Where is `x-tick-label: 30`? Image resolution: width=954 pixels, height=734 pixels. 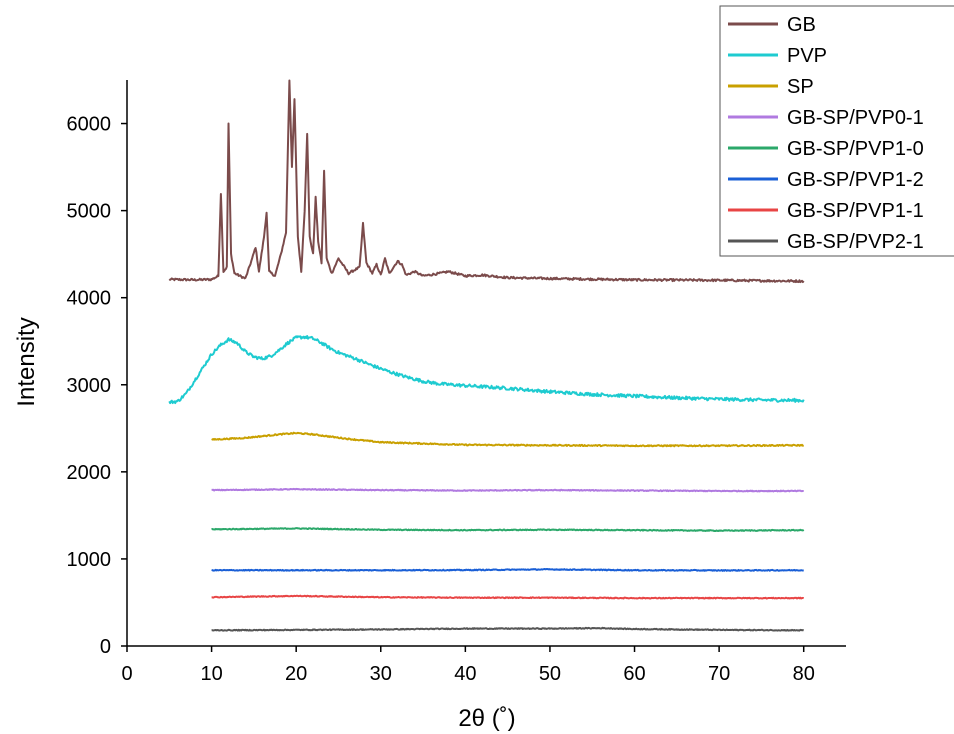 x-tick-label: 30 is located at coordinates (381, 674).